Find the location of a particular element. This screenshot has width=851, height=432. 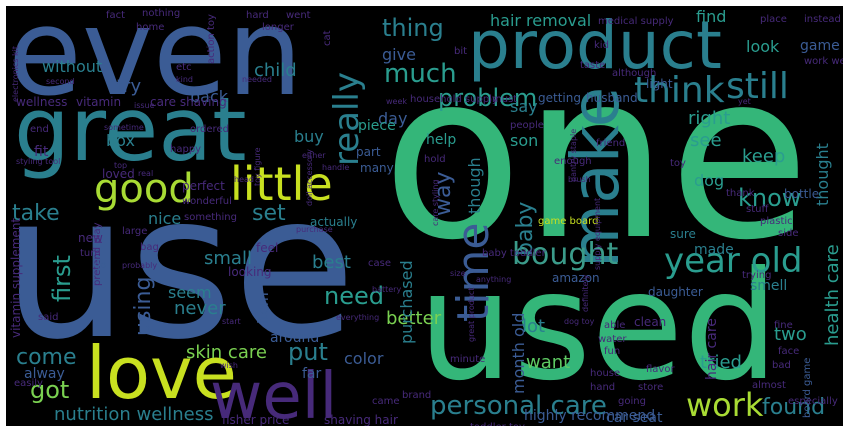

word-bad: bad is located at coordinates (781, 365).